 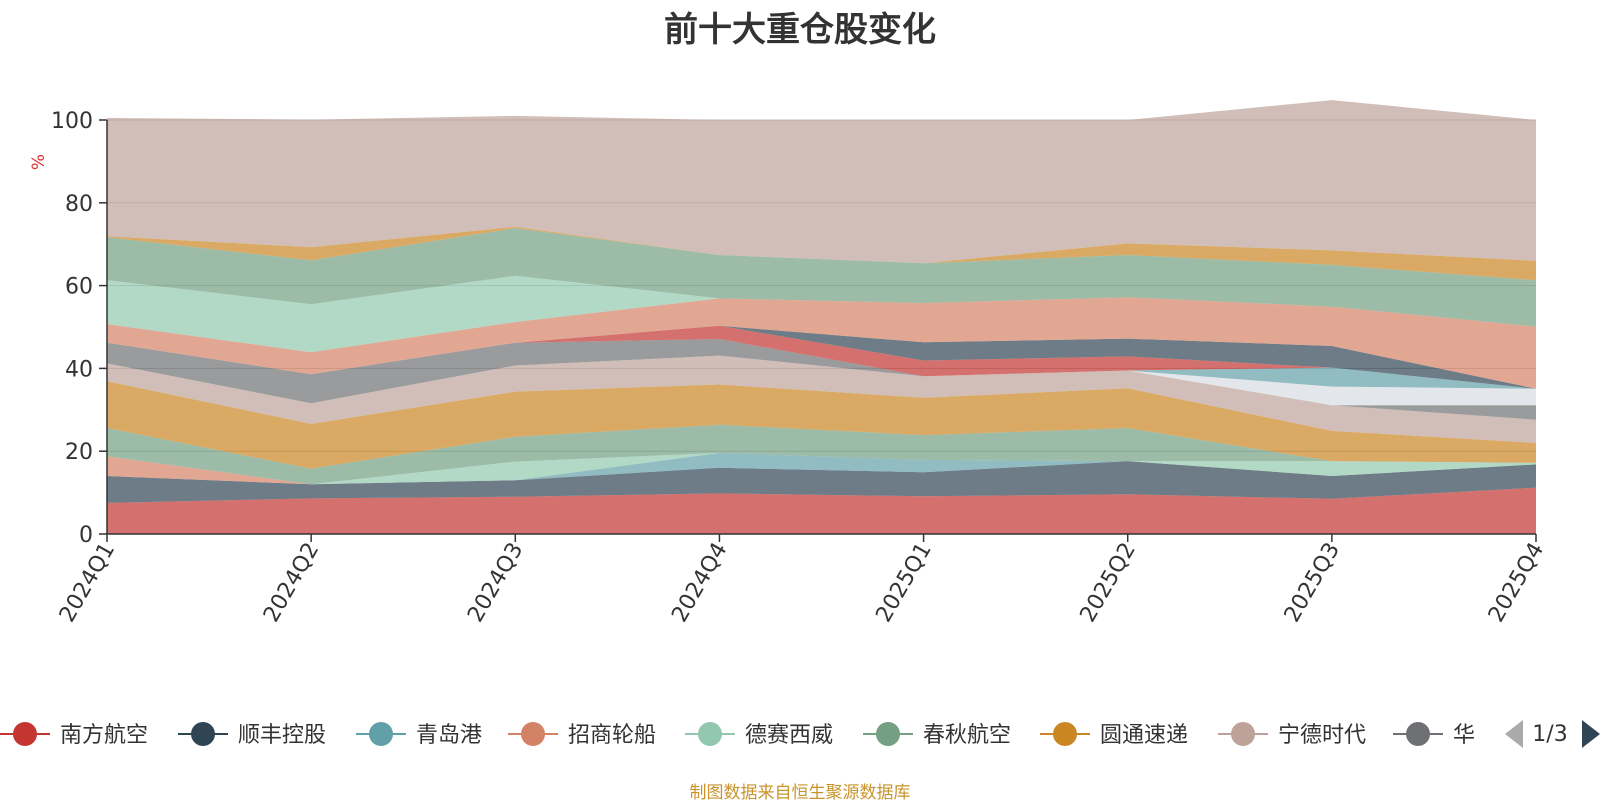 I want to click on y-tick-label: 0, so click(x=86, y=535).